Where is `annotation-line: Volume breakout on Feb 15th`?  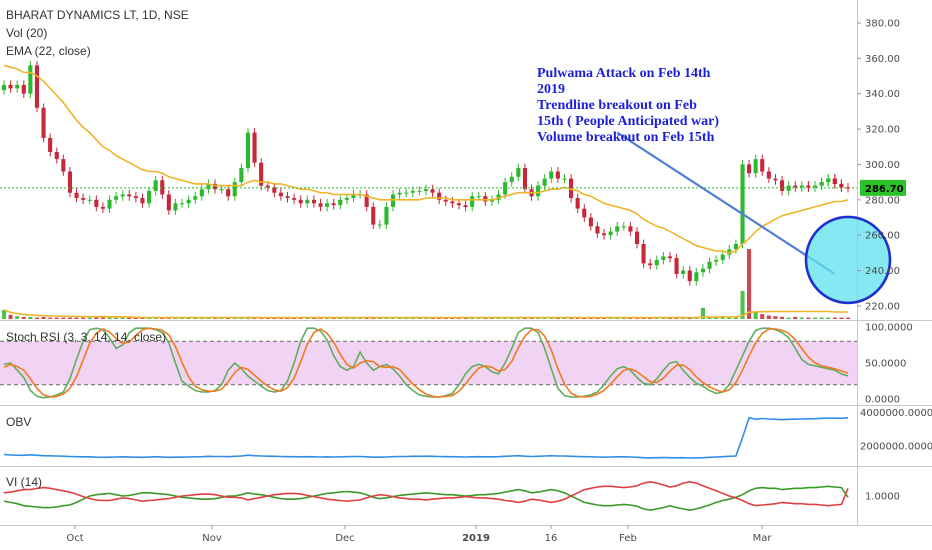 annotation-line: Volume breakout on Feb 15th is located at coordinates (626, 137).